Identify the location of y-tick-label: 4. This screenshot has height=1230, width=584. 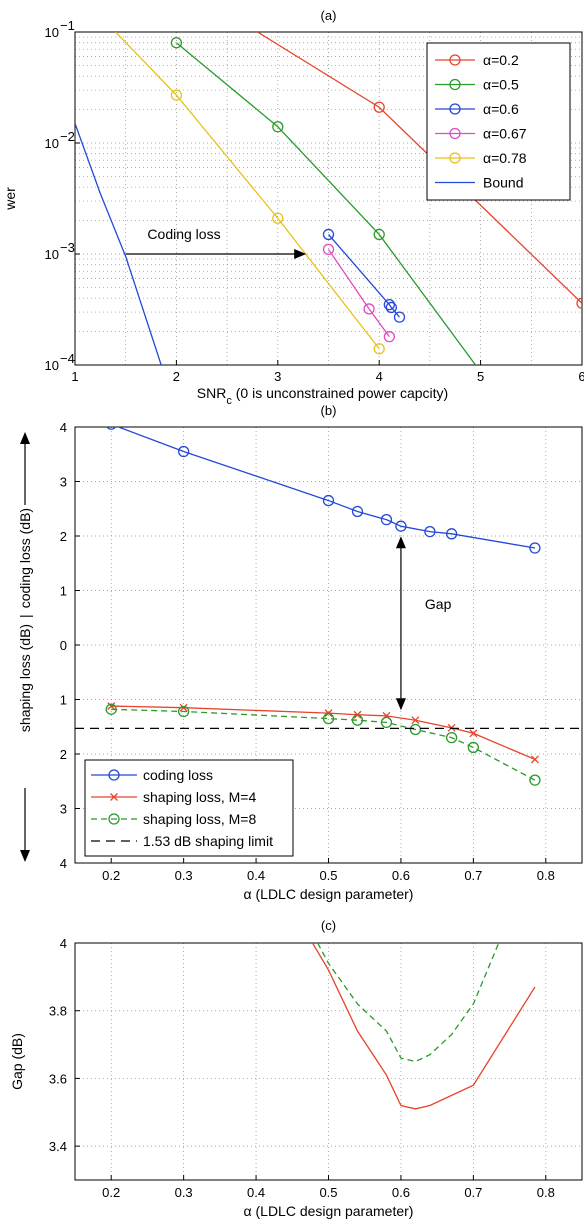
(63, 943).